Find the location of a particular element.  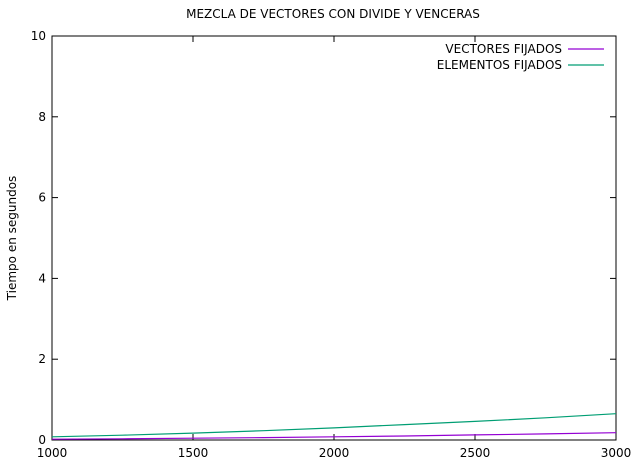

y-tick-label: 4 is located at coordinates (42, 278).